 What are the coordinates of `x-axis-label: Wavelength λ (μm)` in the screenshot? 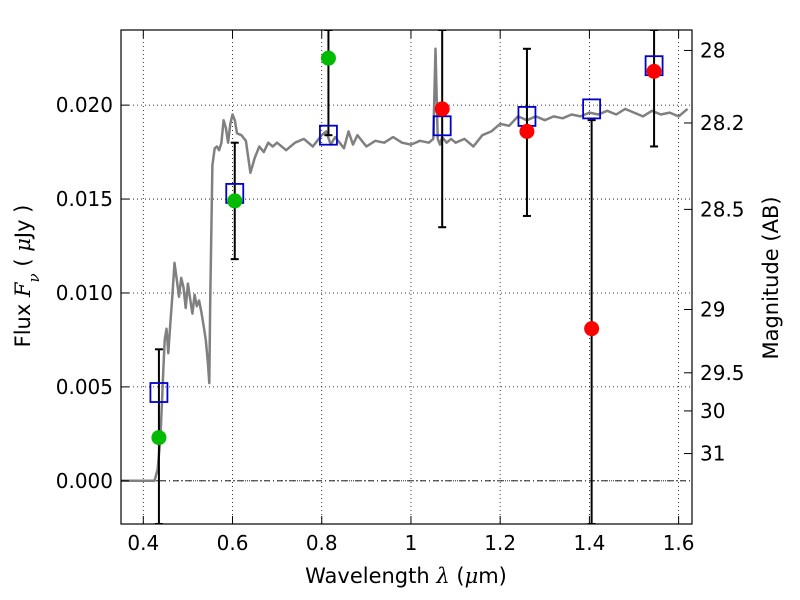 It's located at (406, 576).